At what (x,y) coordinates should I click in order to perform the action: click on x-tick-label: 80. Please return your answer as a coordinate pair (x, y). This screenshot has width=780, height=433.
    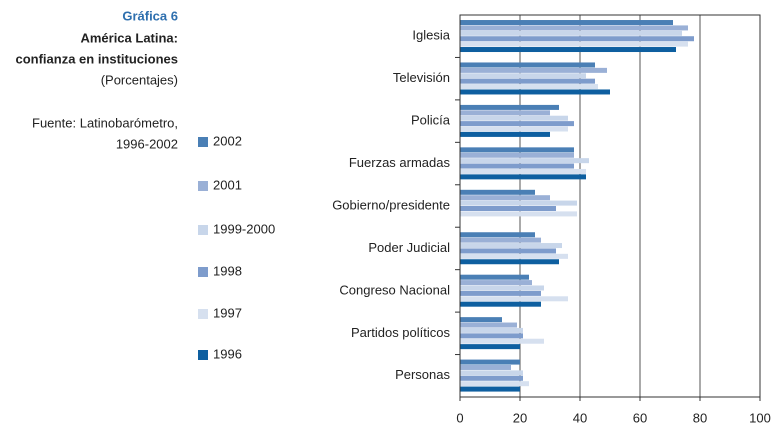
    Looking at the image, I should click on (700, 417).